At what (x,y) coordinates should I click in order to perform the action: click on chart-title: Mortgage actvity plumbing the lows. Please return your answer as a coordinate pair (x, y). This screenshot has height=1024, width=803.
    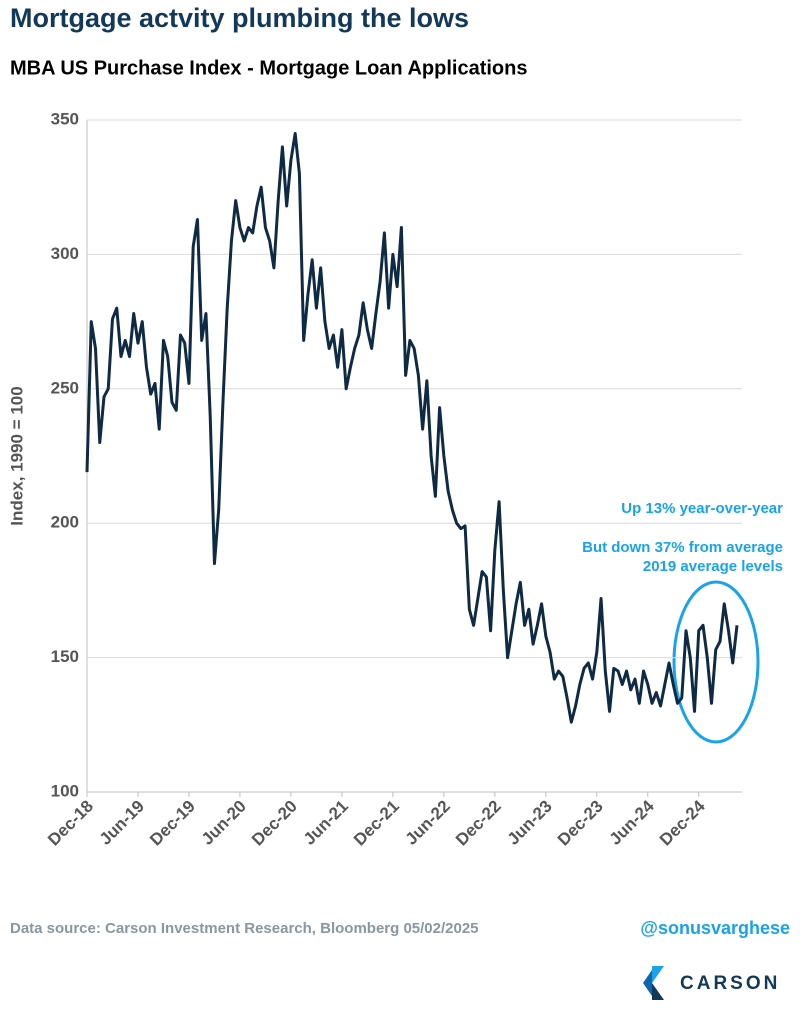
    Looking at the image, I should click on (239, 18).